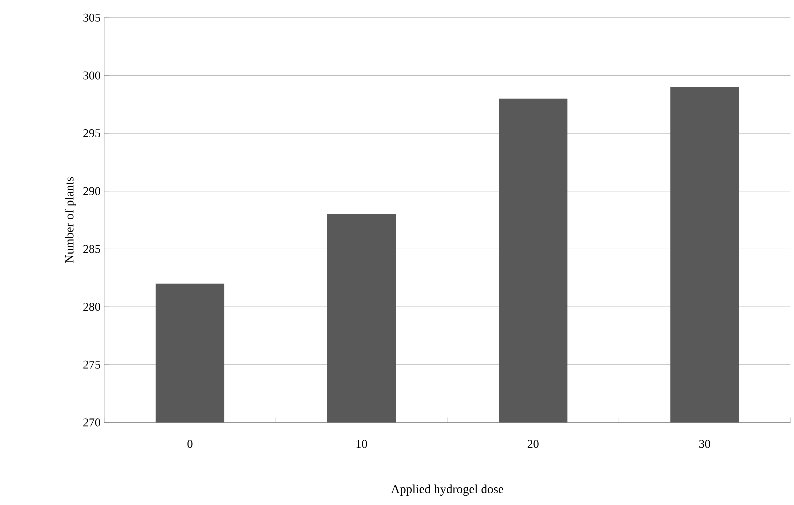 The image size is (794, 505). What do you see at coordinates (70, 220) in the screenshot?
I see `y-axis-title: Number of plants` at bounding box center [70, 220].